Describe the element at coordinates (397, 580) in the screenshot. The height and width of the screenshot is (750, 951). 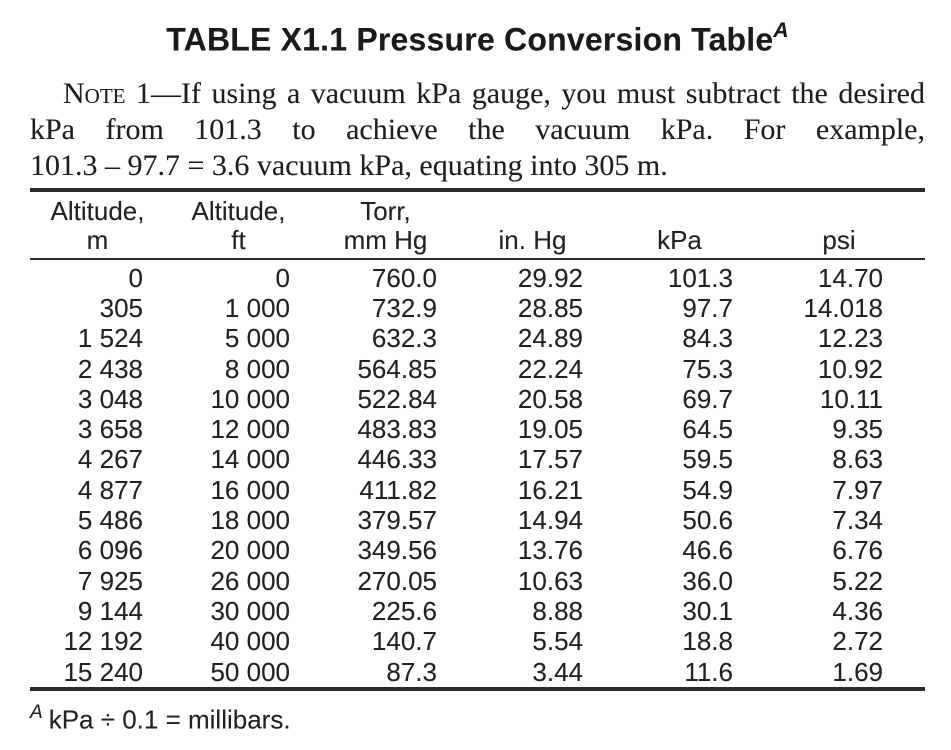
I see `cell-torr-mm-hg: 270.05` at that location.